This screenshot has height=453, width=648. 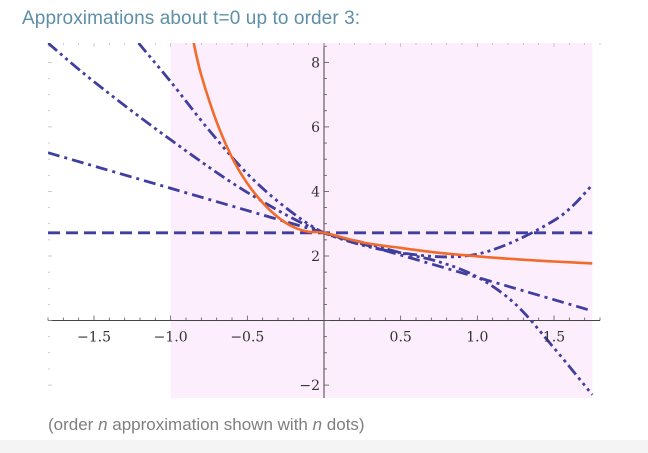 I want to click on x-tick-label: 1.0, so click(x=477, y=338).